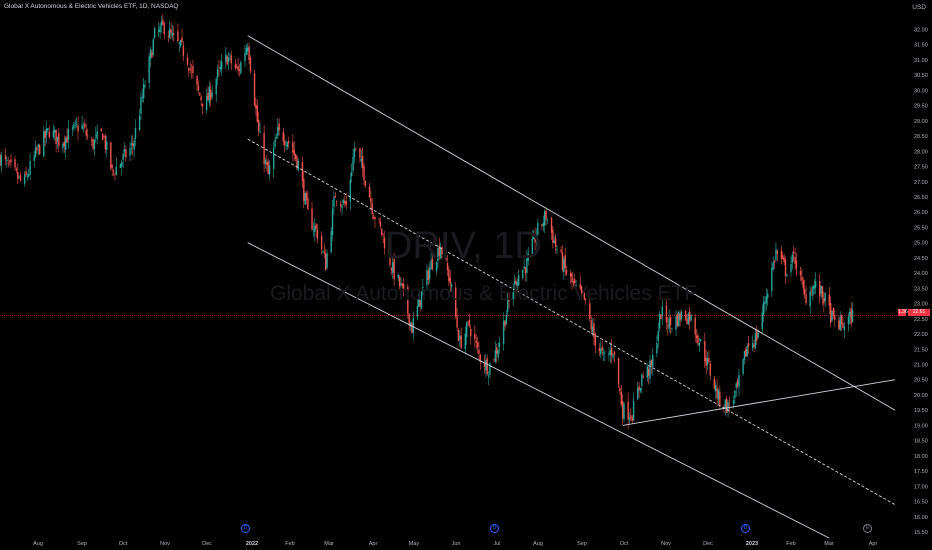  I want to click on time-tick-label: Nov, so click(666, 544).